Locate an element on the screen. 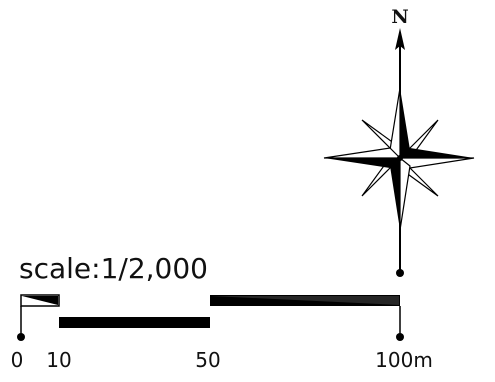  scale-bar-segments is located at coordinates (210, 311).